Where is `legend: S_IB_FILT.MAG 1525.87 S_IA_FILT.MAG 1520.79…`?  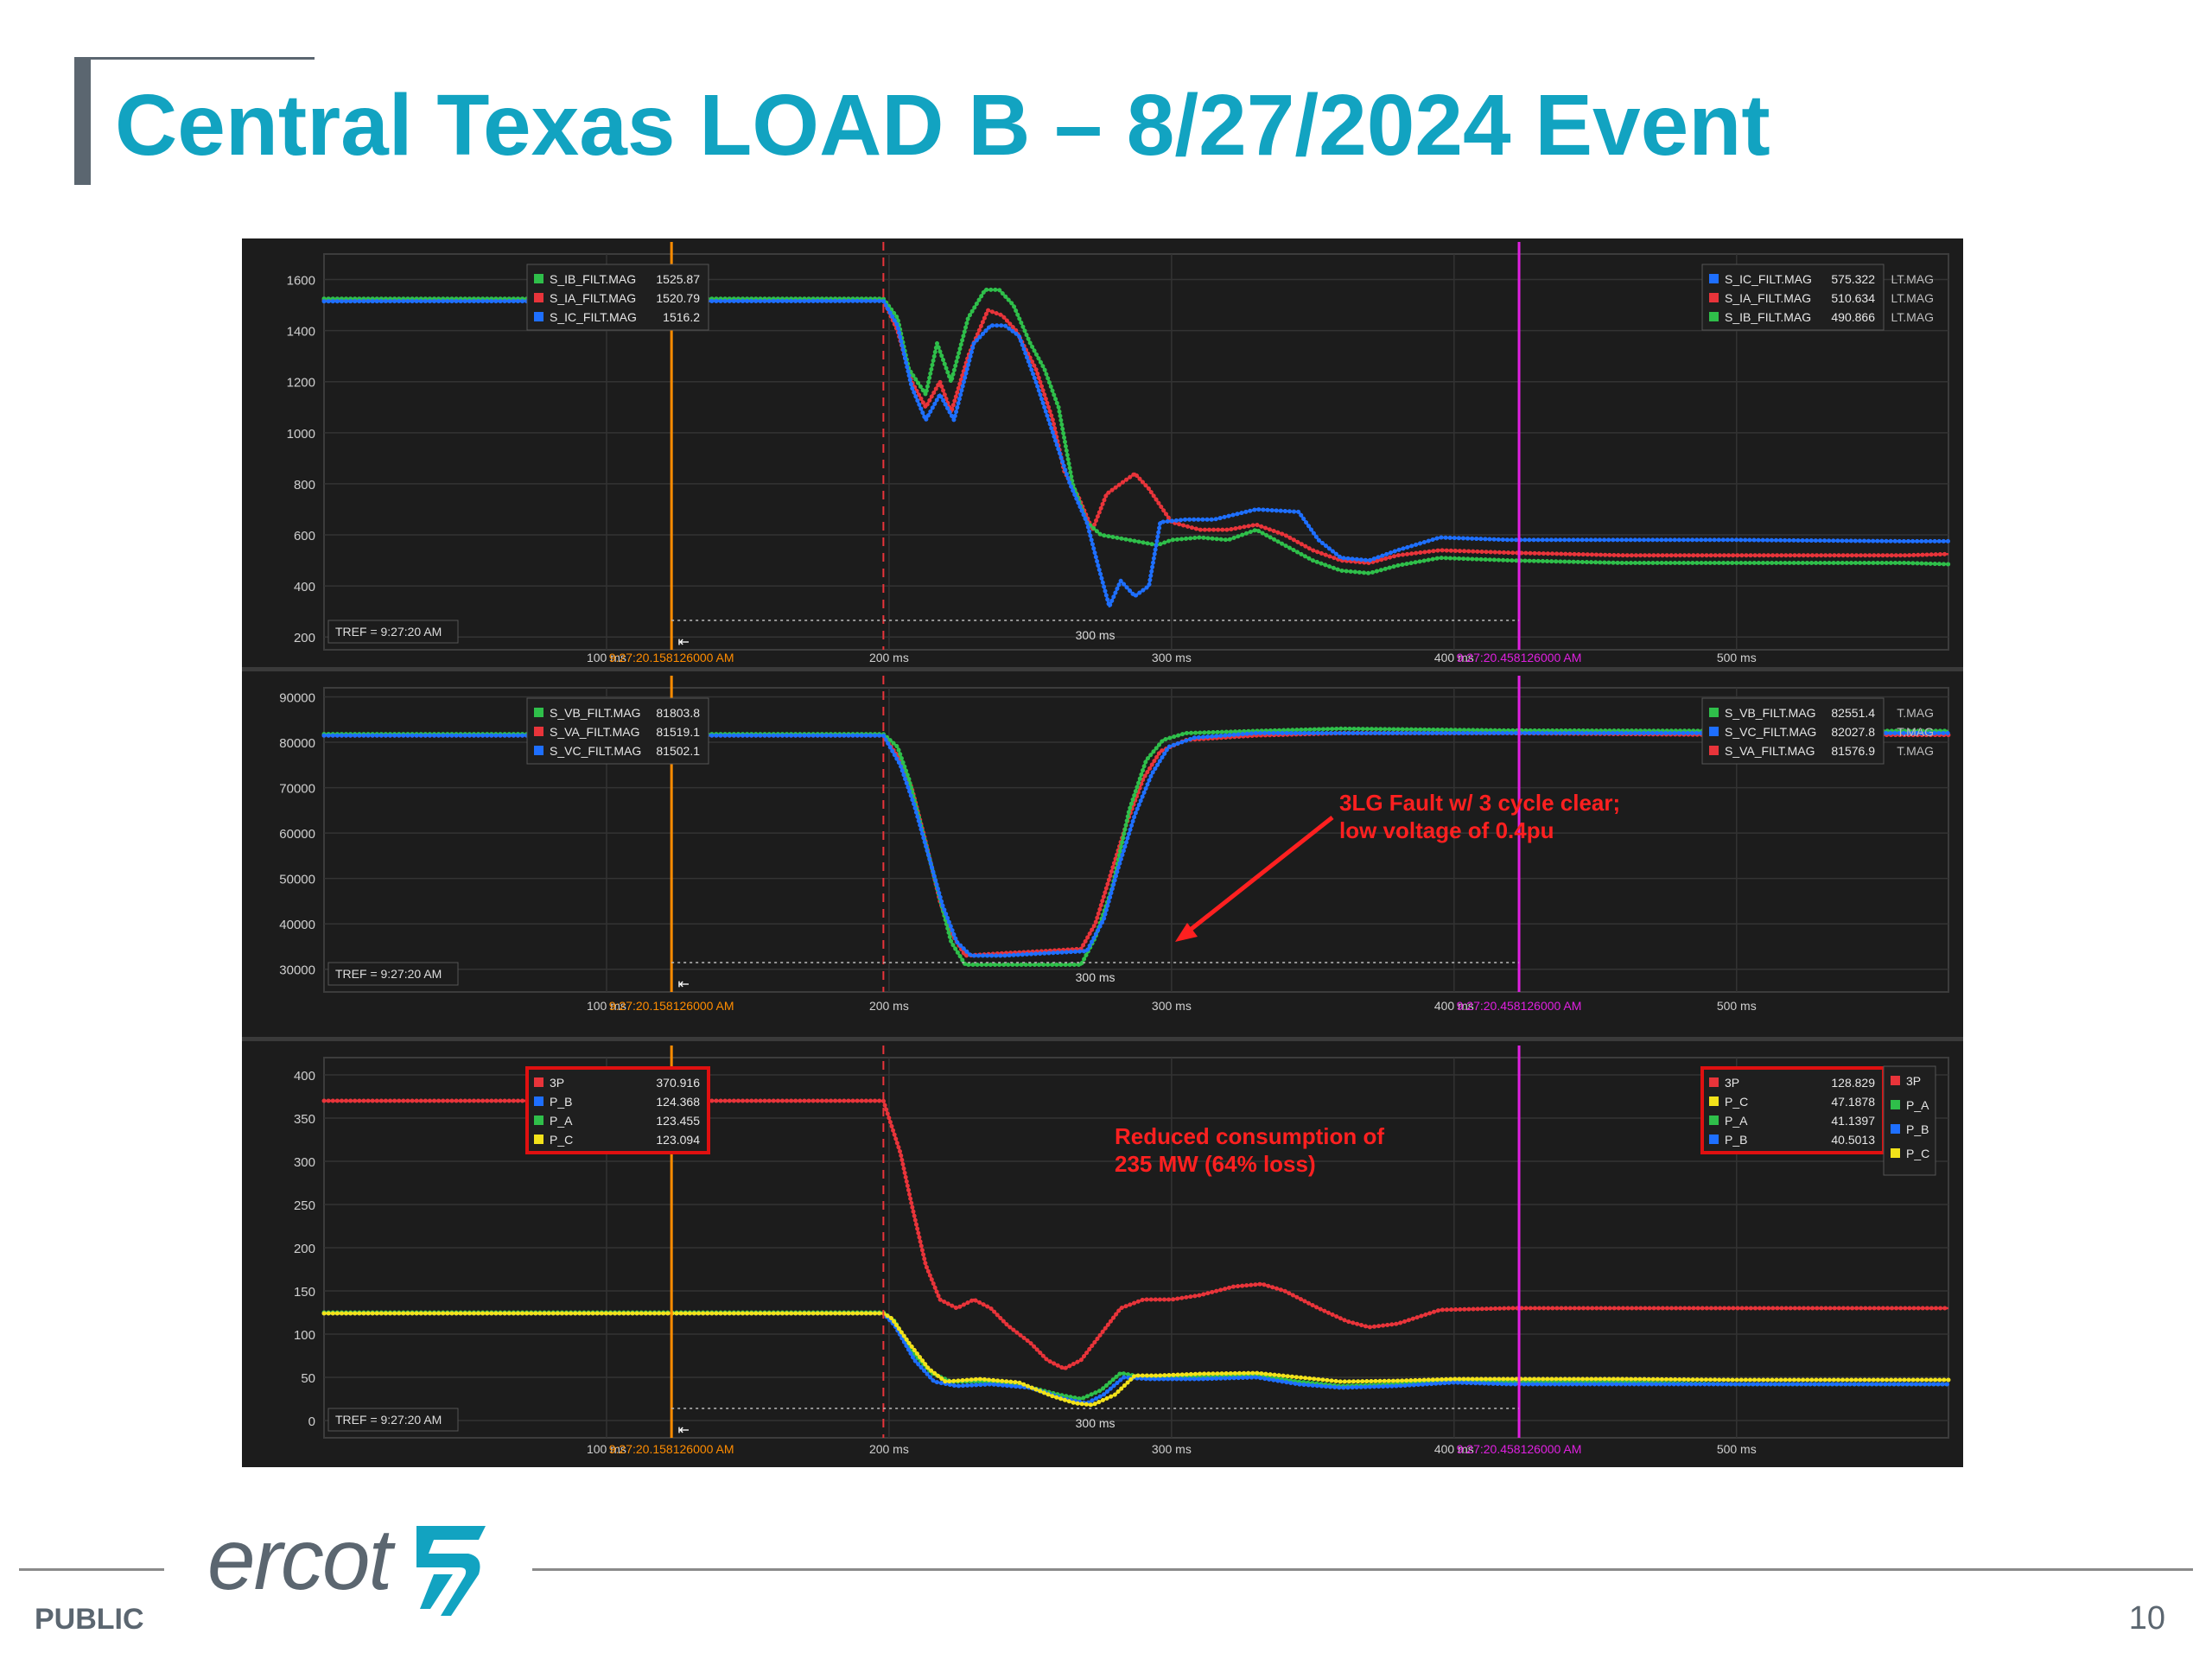 legend: S_IB_FILT.MAG 1525.87 S_IA_FILT.MAG 1520.79… is located at coordinates (617, 297).